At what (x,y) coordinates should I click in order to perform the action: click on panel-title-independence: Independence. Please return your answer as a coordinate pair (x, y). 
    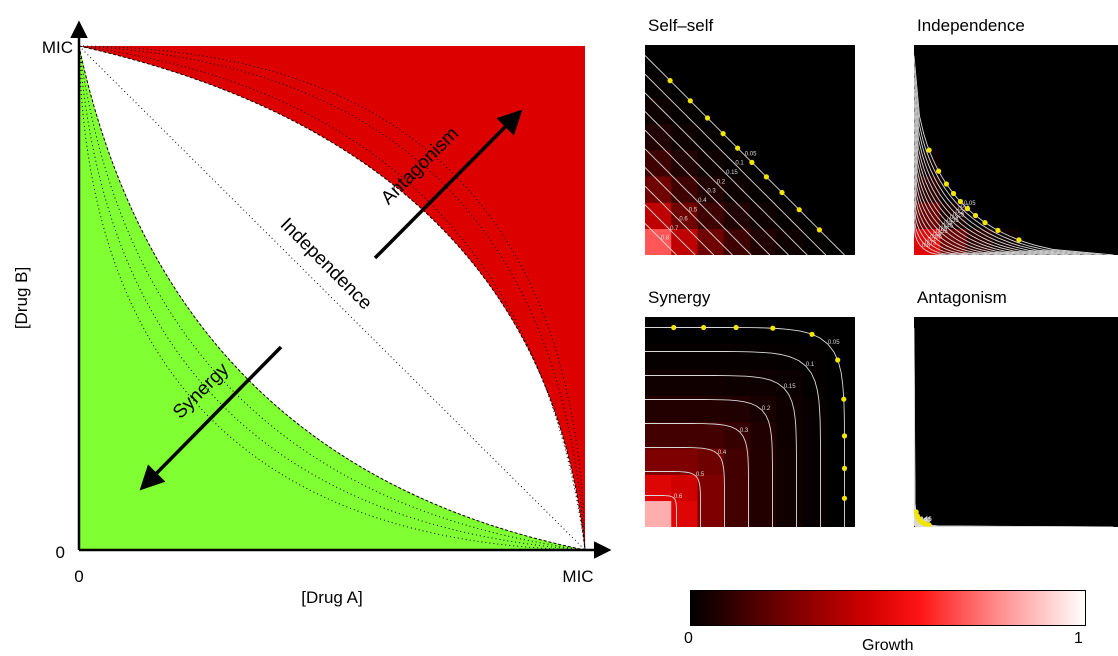
    Looking at the image, I should click on (971, 25).